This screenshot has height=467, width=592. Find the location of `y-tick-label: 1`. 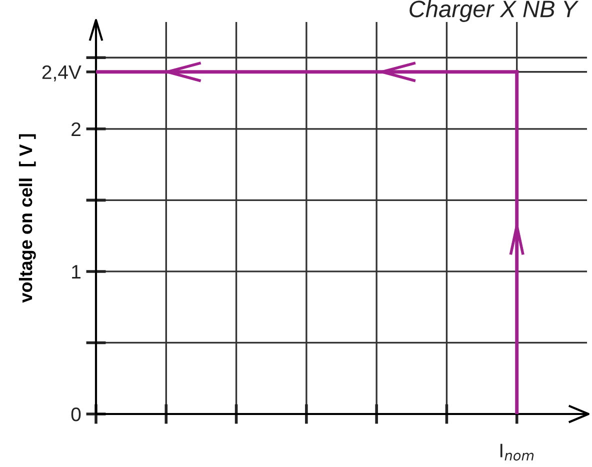

y-tick-label: 1 is located at coordinates (76, 271).